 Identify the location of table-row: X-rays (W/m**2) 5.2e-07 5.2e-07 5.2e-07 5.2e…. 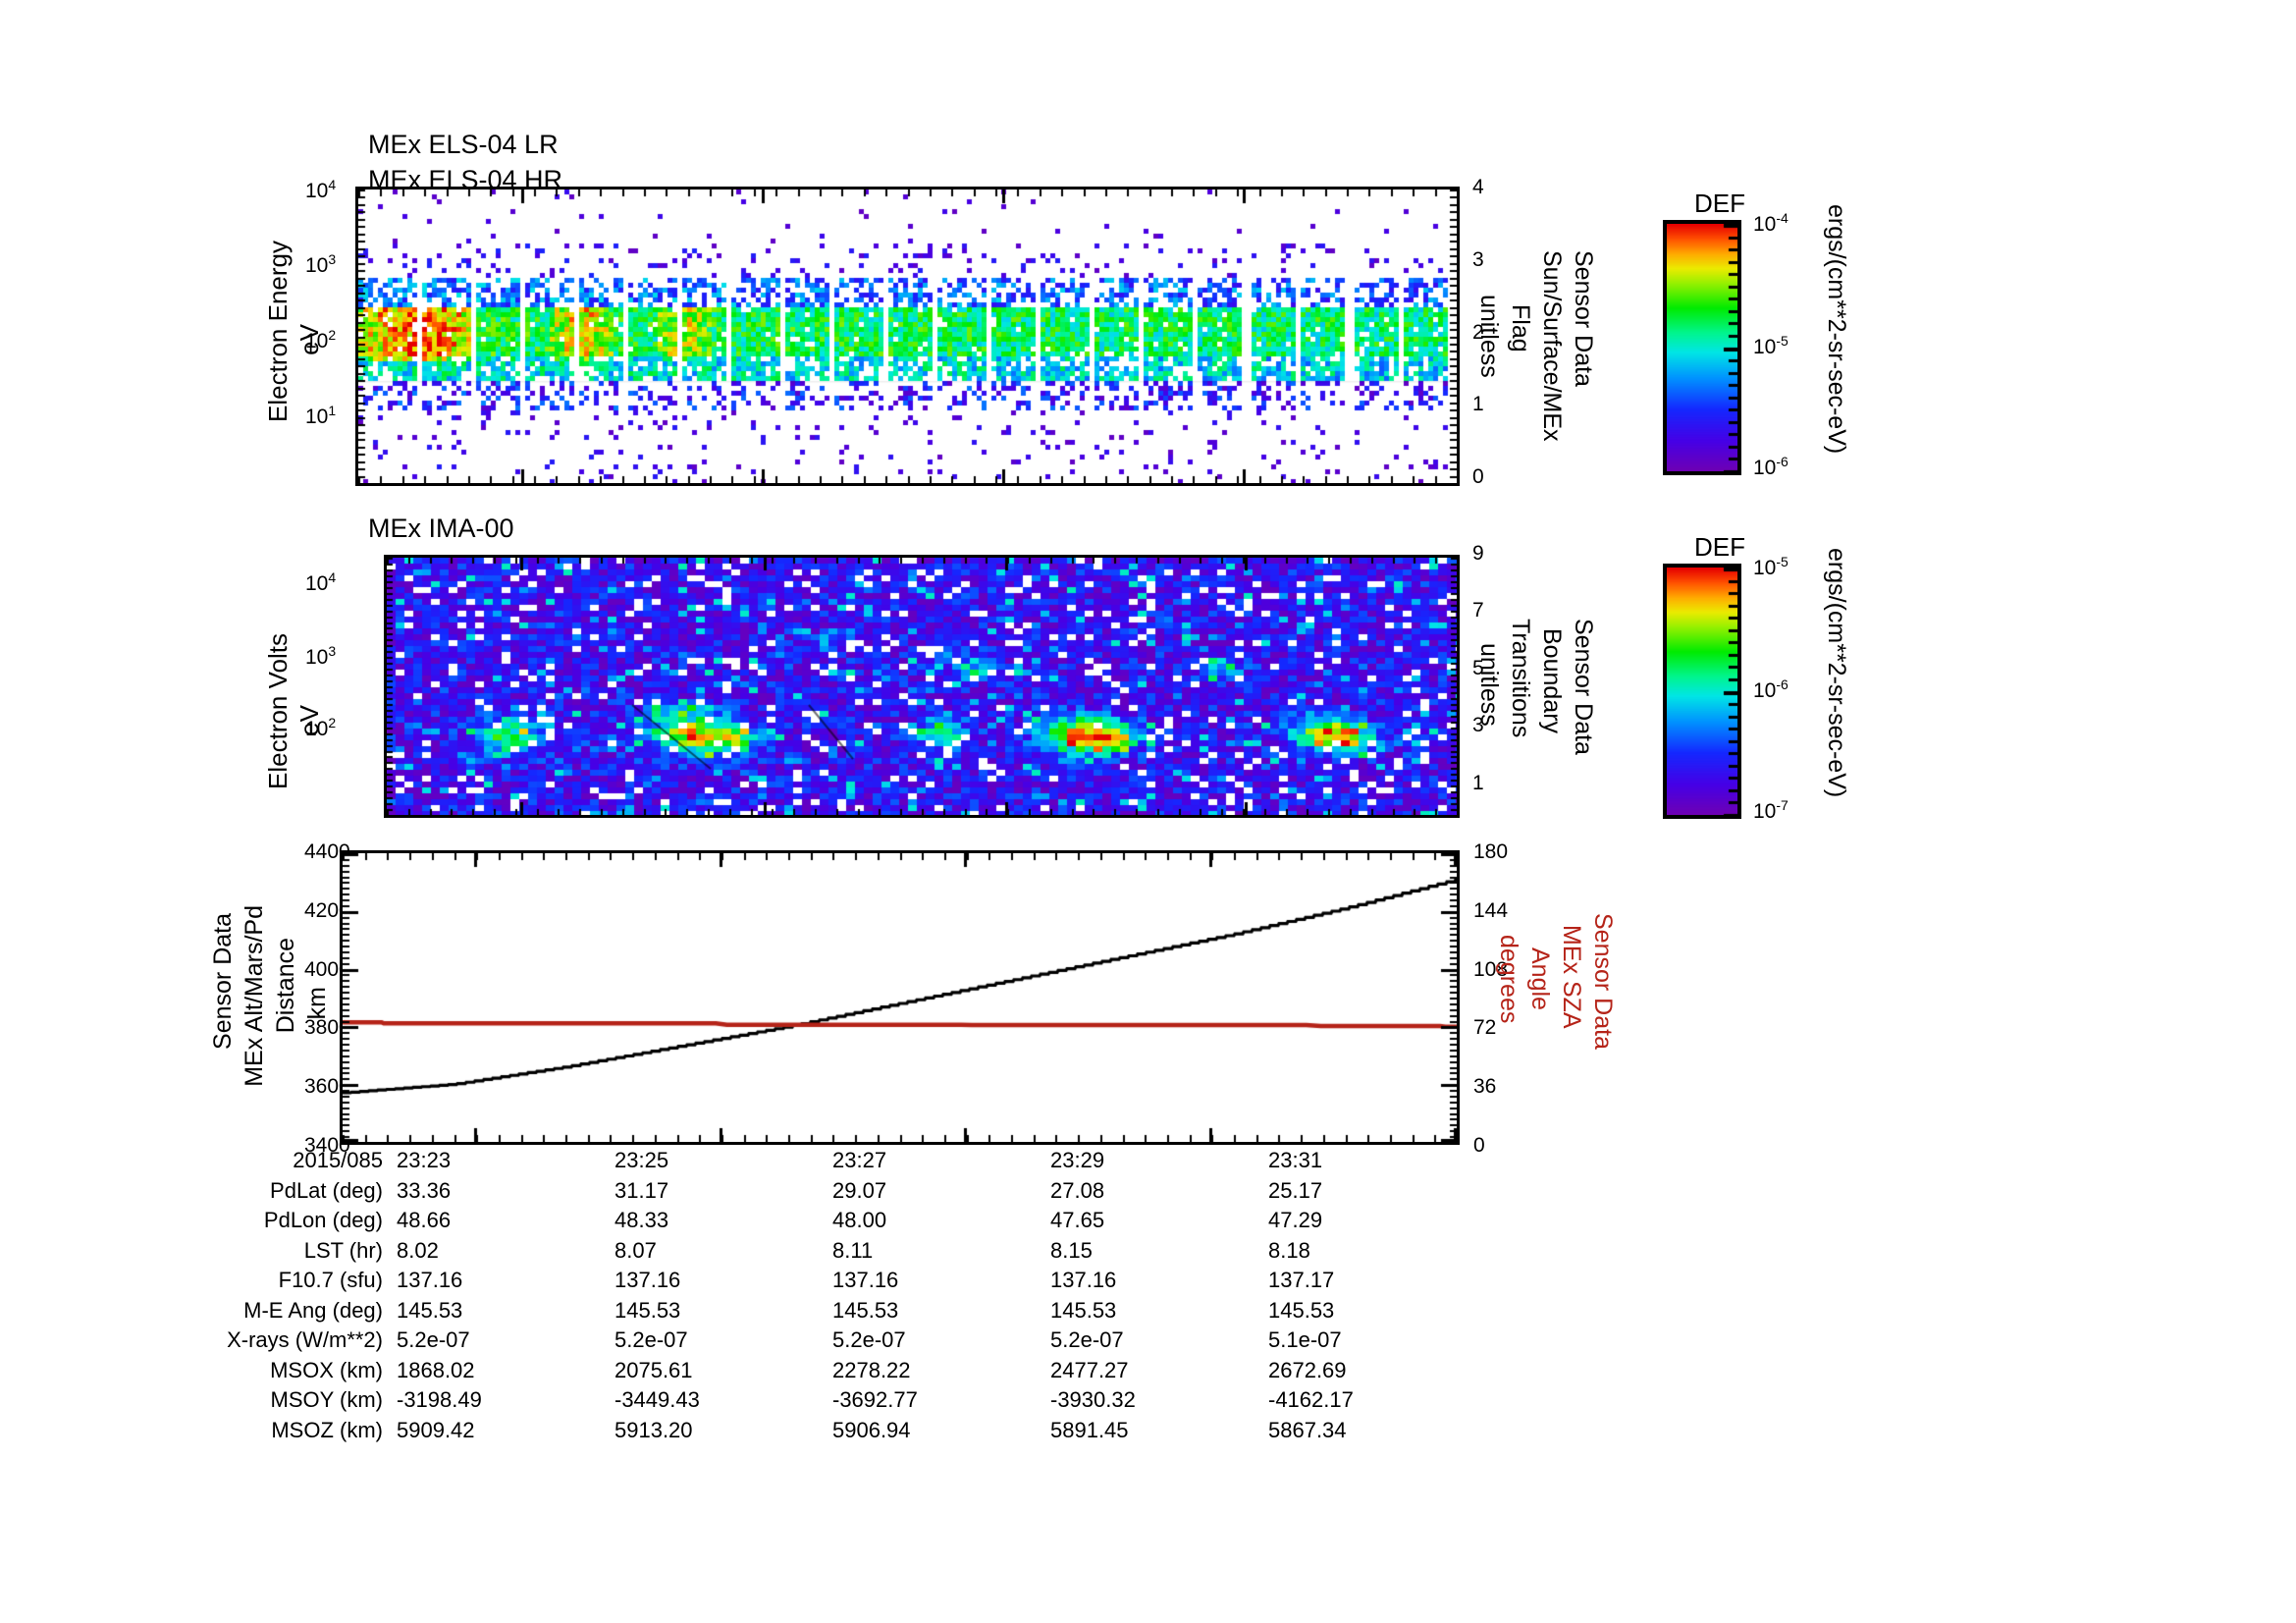
(841, 1340).